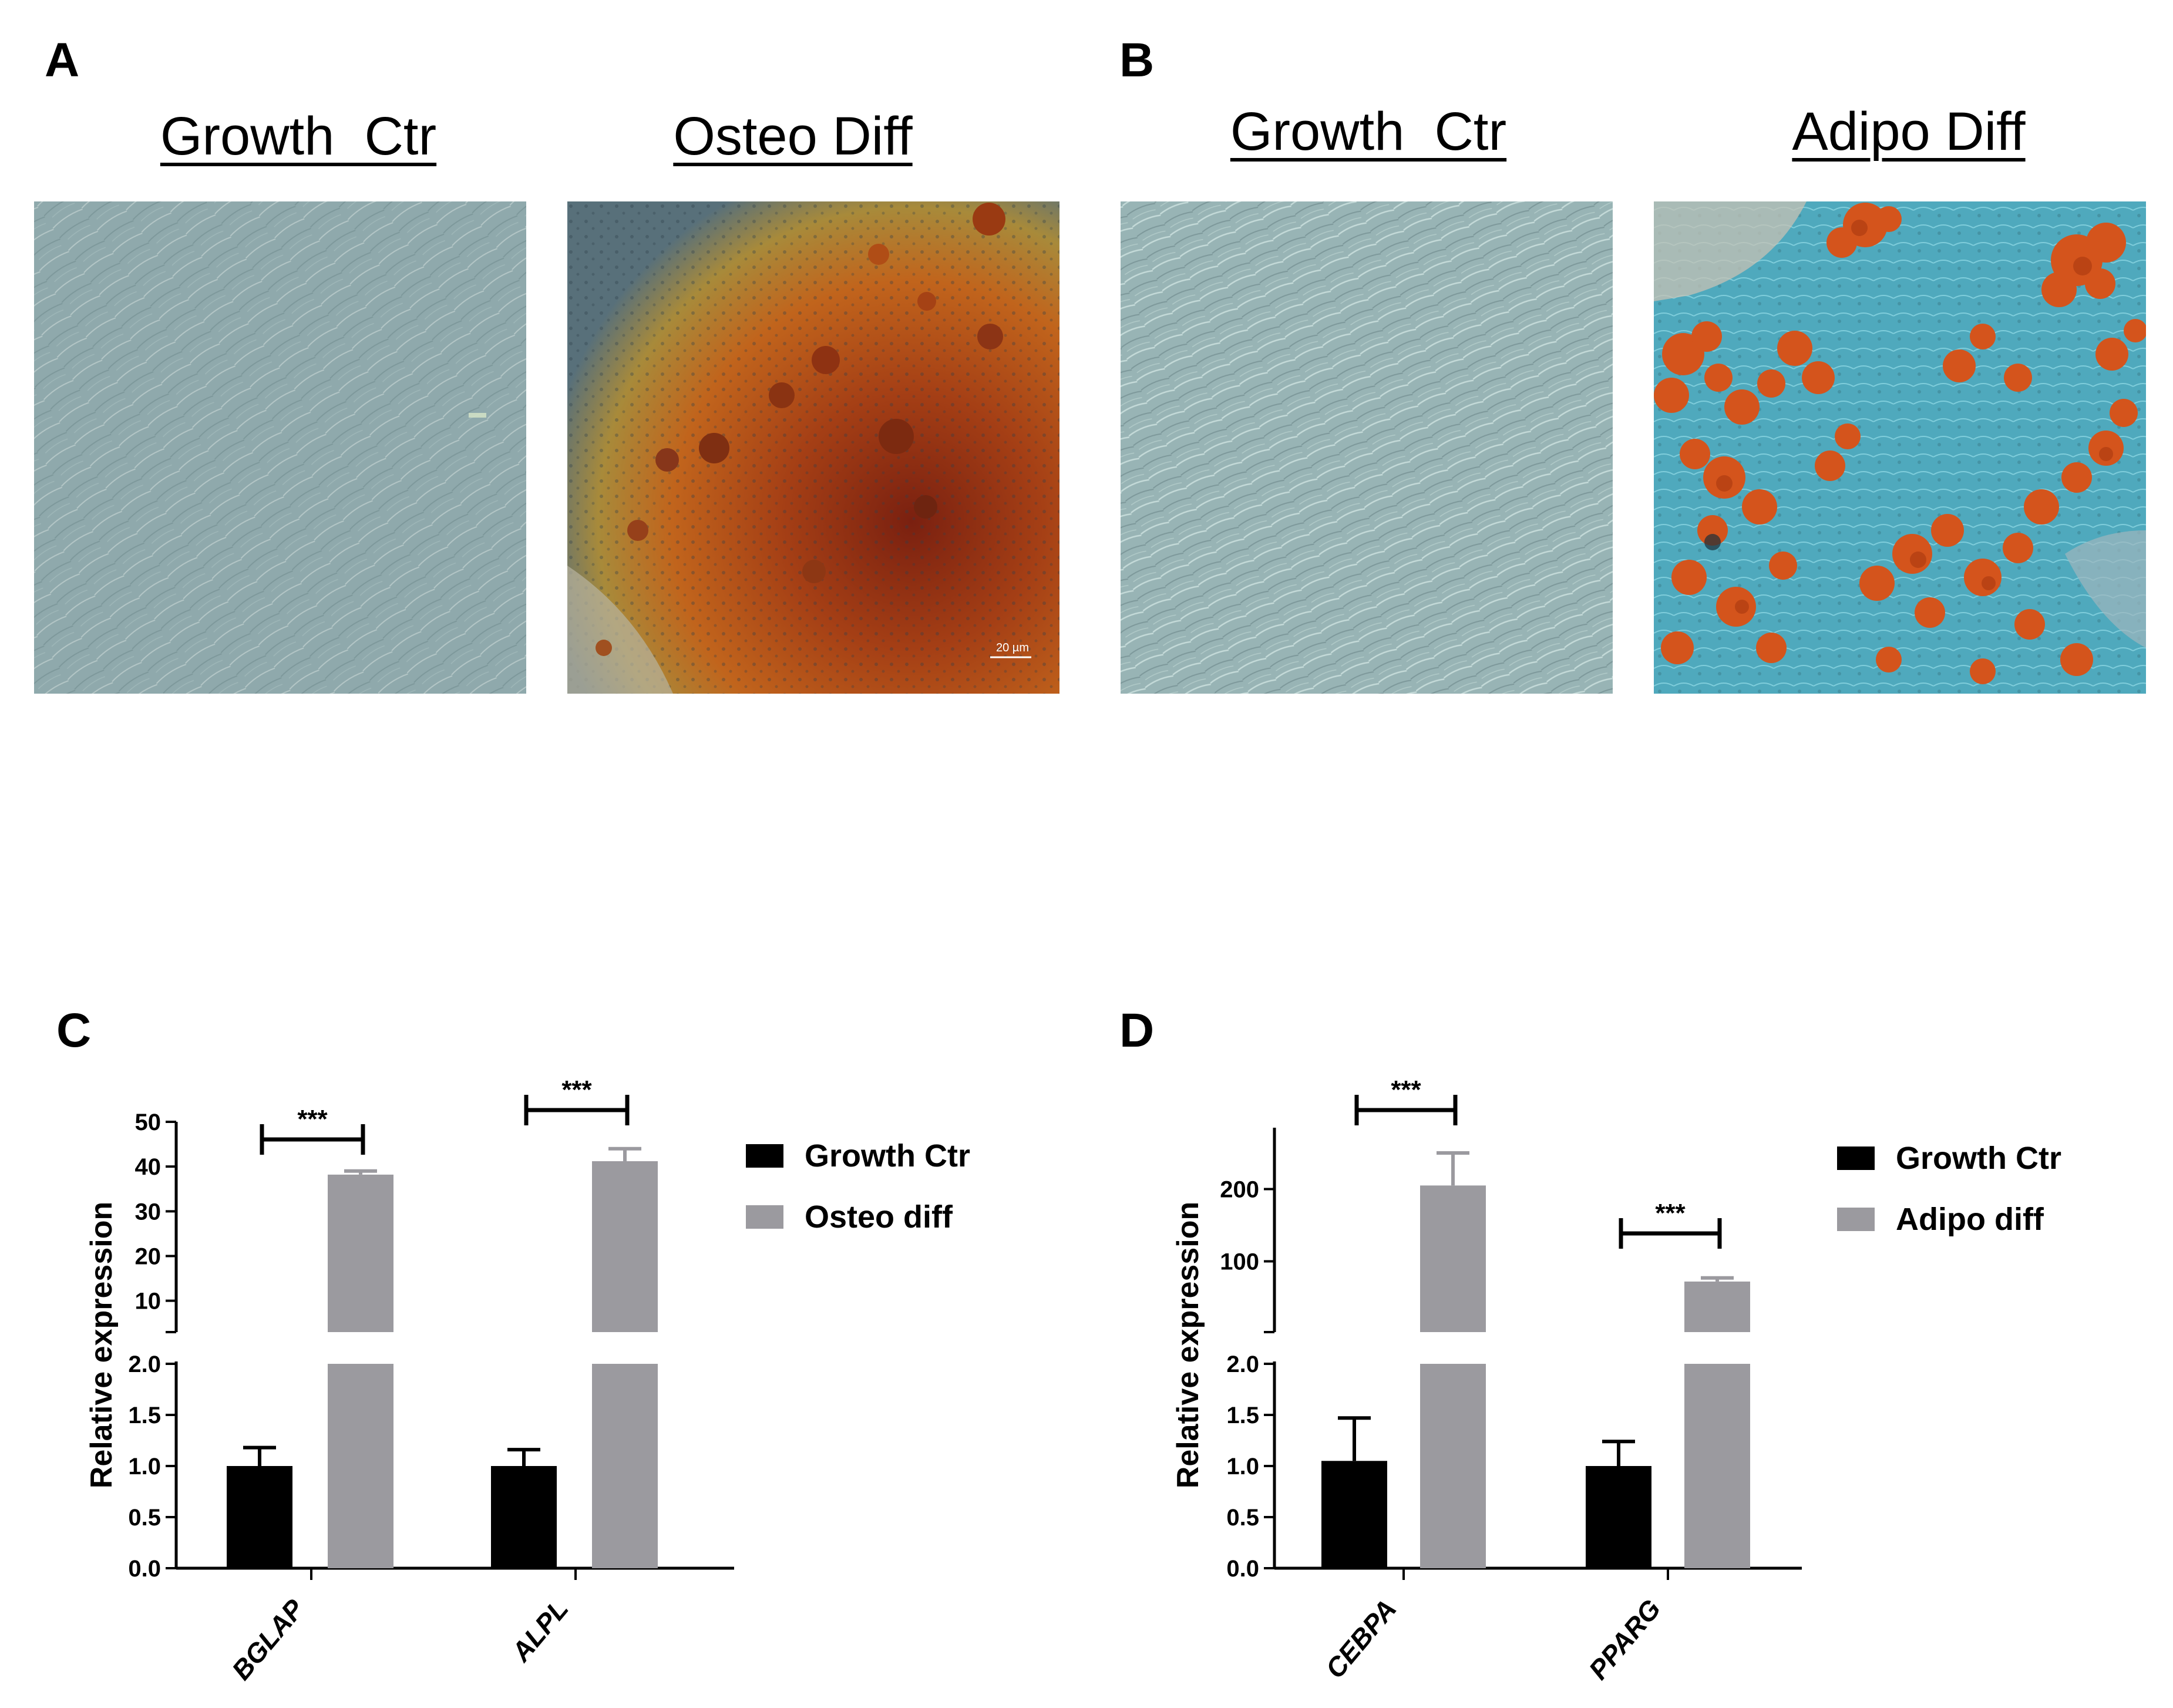 Image resolution: width=2173 pixels, height=1708 pixels. Describe the element at coordinates (1625, 1639) in the screenshot. I see `x-tick-label: PPARG` at that location.